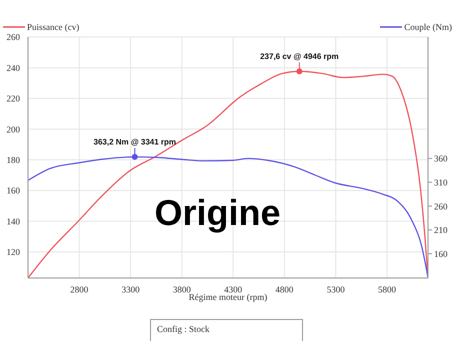 The height and width of the screenshot is (341, 455). Describe the element at coordinates (441, 206) in the screenshot. I see `y2-tick-label: 260` at that location.